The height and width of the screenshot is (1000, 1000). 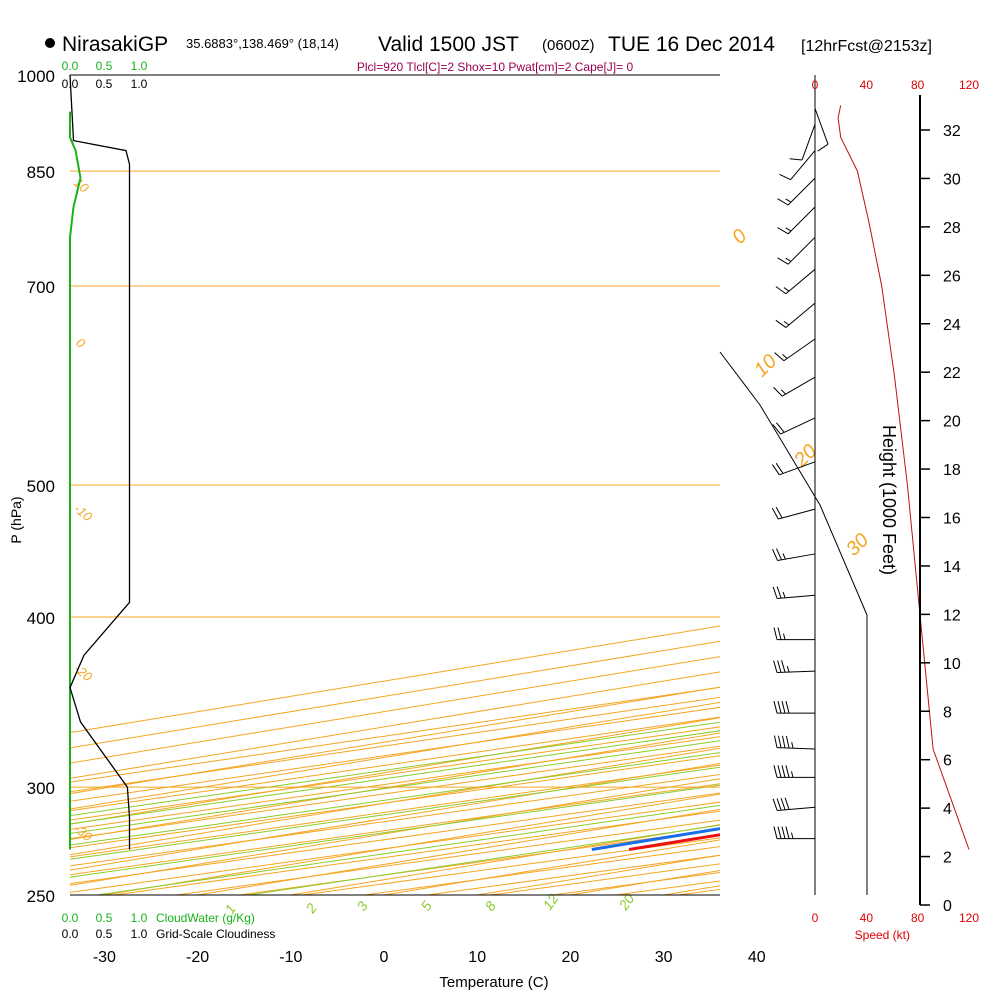 I want to click on cloudwater-bottom-tick: 1.0, so click(x=139, y=918).